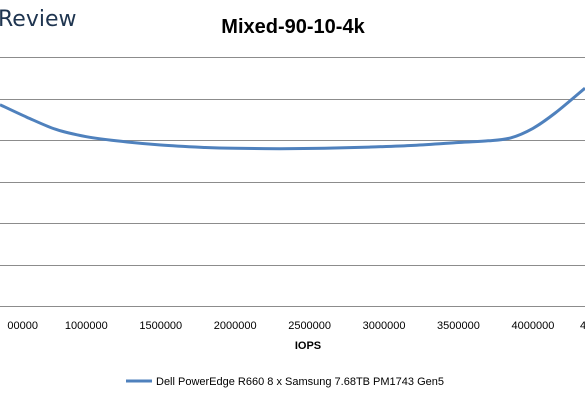 The image size is (585, 401). What do you see at coordinates (582, 326) in the screenshot?
I see `x-tick-label: 4` at bounding box center [582, 326].